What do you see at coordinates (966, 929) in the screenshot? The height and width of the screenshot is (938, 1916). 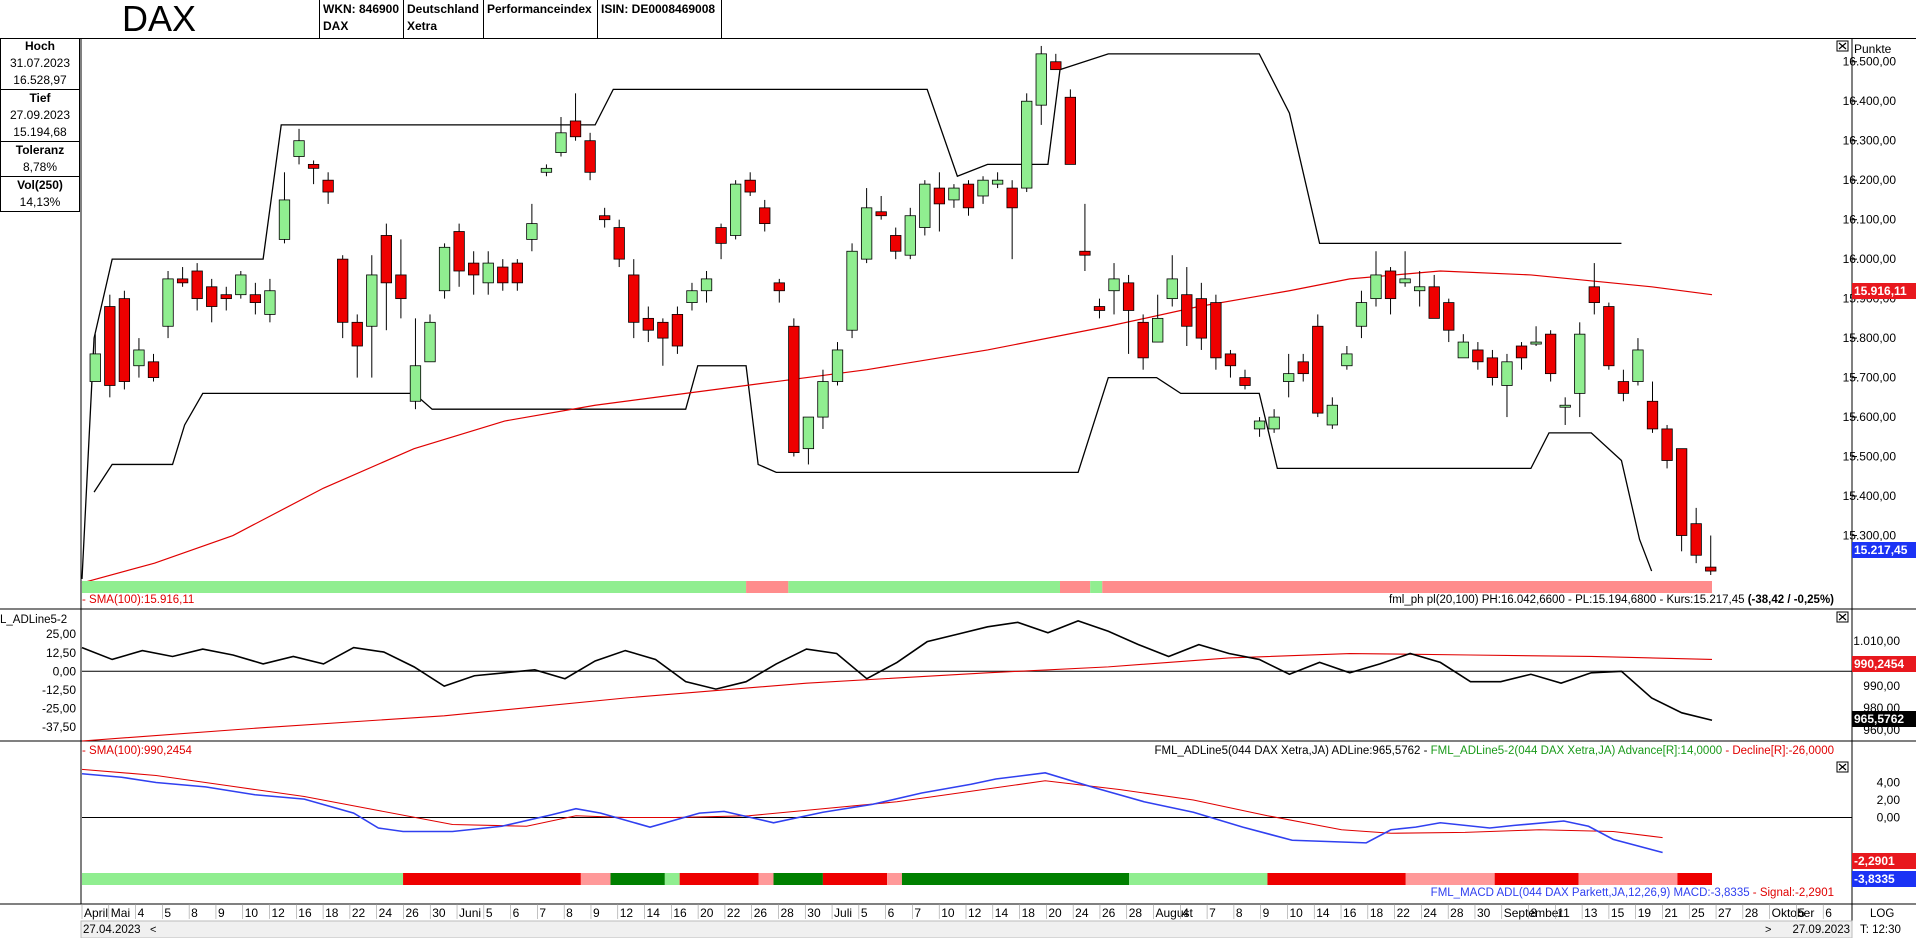 I see `horizontal-scrollbar` at bounding box center [966, 929].